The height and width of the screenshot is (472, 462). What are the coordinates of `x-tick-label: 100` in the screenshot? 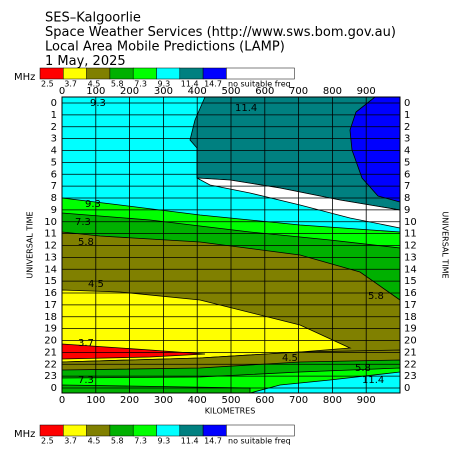 It's located at (95, 91).